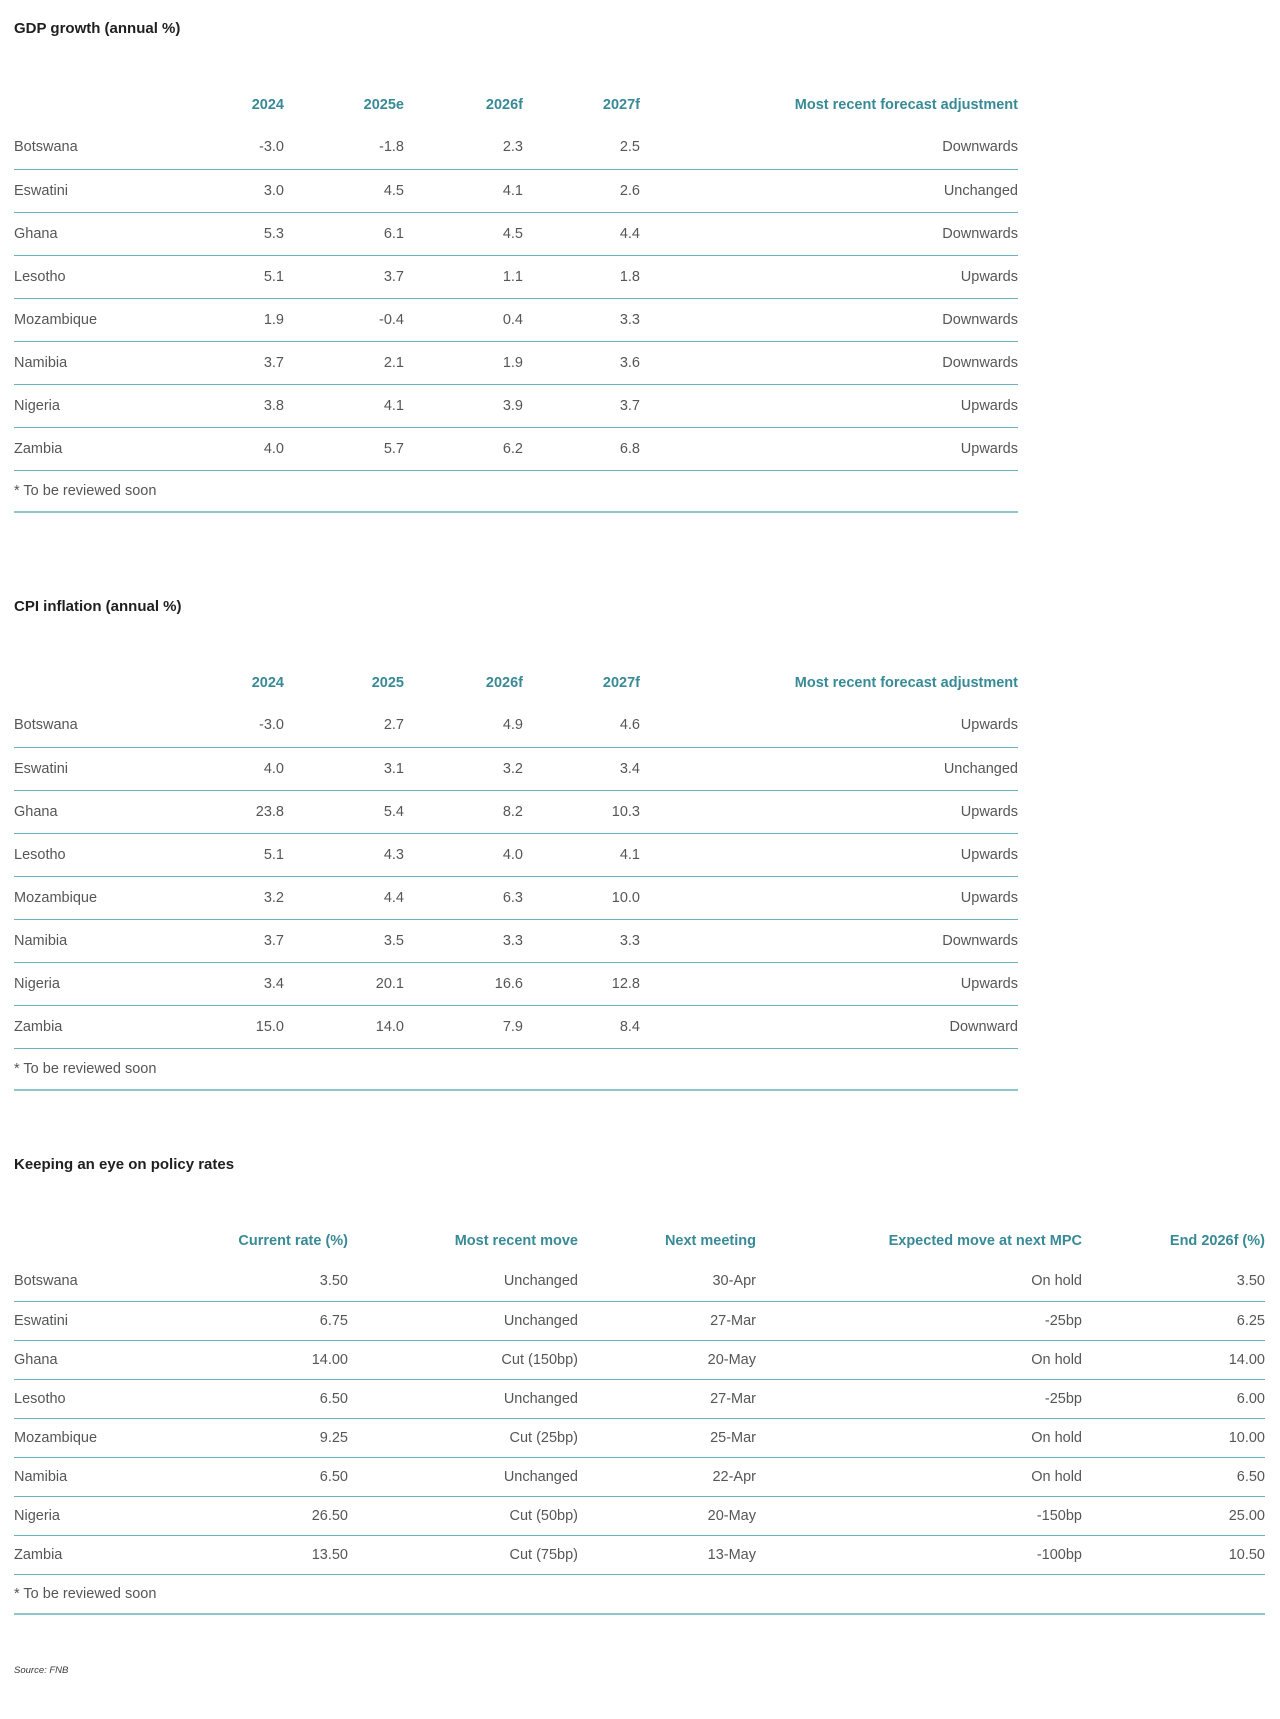 This screenshot has height=1719, width=1280. I want to click on value-cell: Cut (75bp), so click(463, 1555).